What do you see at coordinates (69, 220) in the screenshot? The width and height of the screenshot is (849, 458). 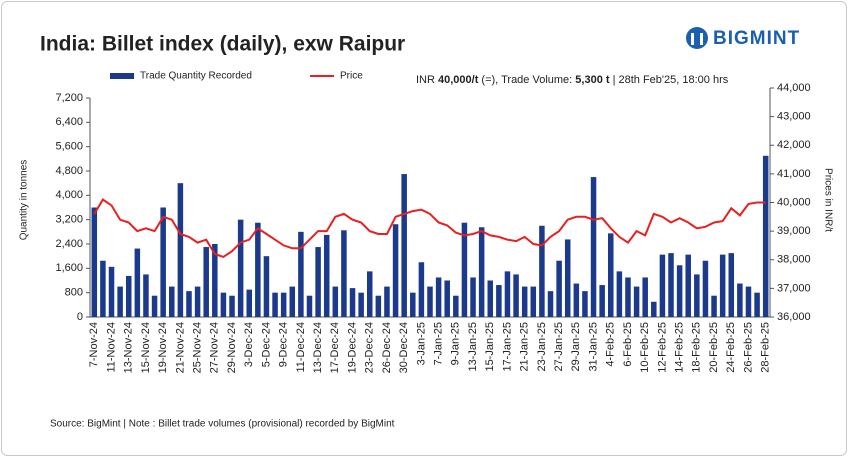 I see `y-tick-label: 3,200` at bounding box center [69, 220].